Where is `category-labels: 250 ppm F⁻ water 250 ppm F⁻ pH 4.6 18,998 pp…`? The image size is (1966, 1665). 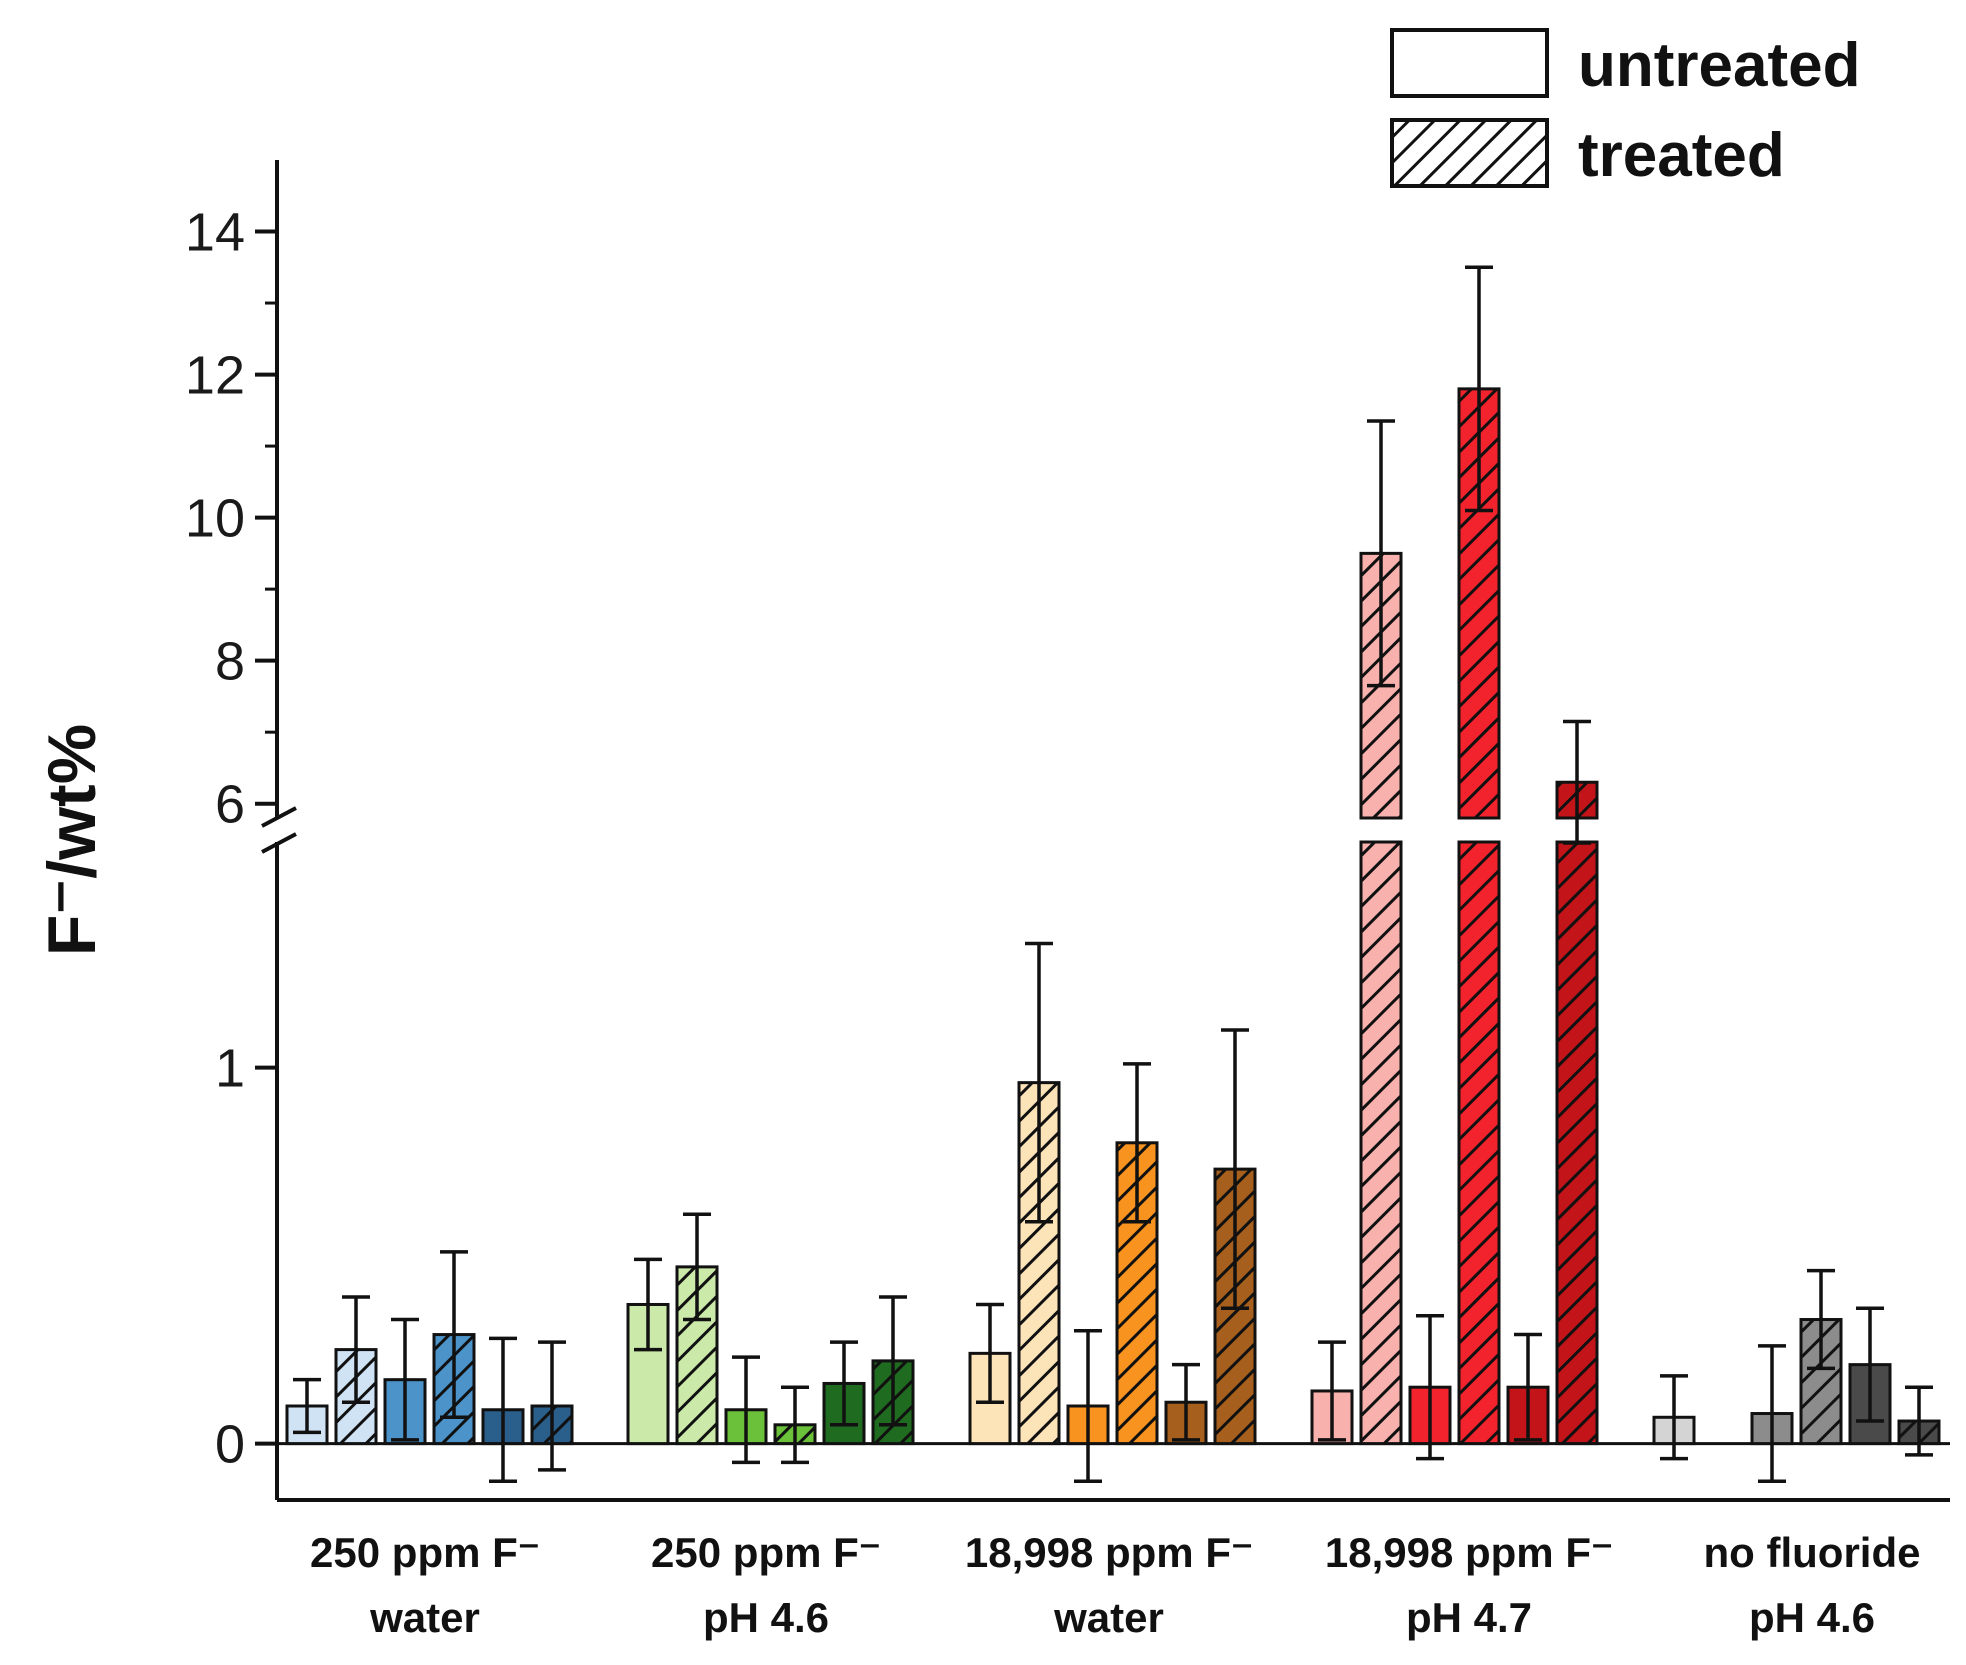 category-labels: 250 ppm F⁻ water 250 ppm F⁻ pH 4.6 18,998 pp… is located at coordinates (1115, 1585).